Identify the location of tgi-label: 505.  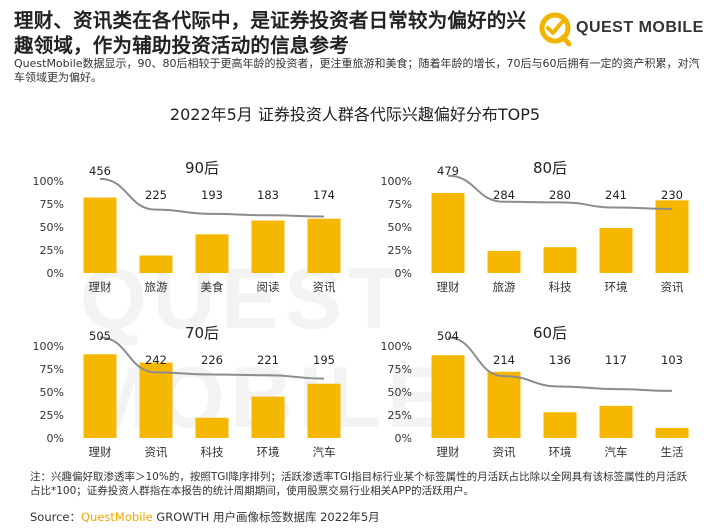
(100, 336).